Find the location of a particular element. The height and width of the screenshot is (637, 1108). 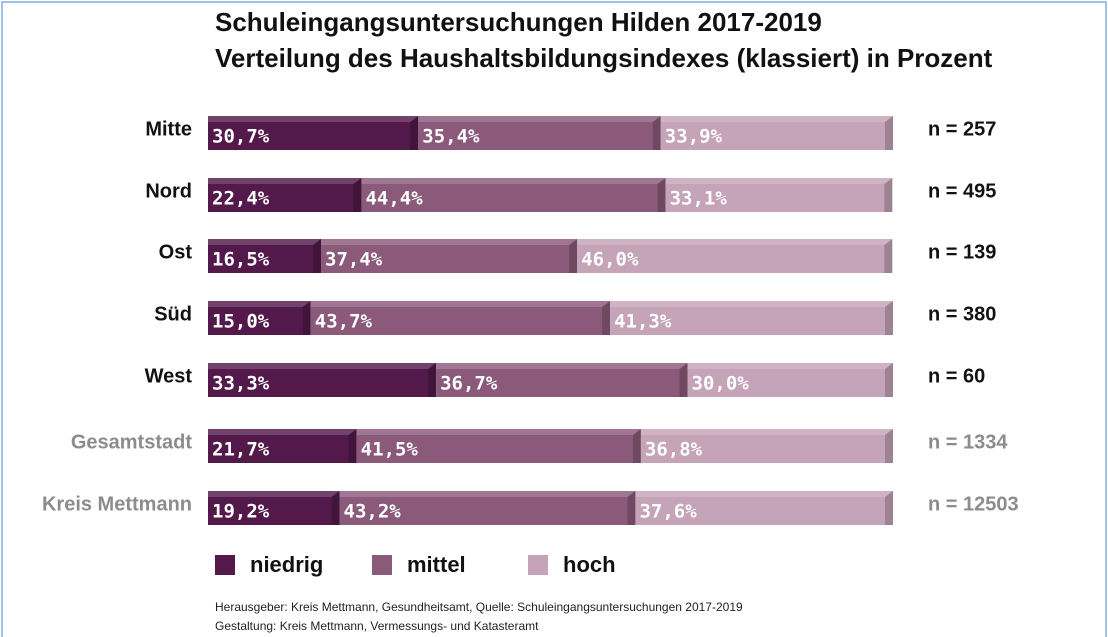

category-label: Kreis Mettmann is located at coordinates (117, 504).